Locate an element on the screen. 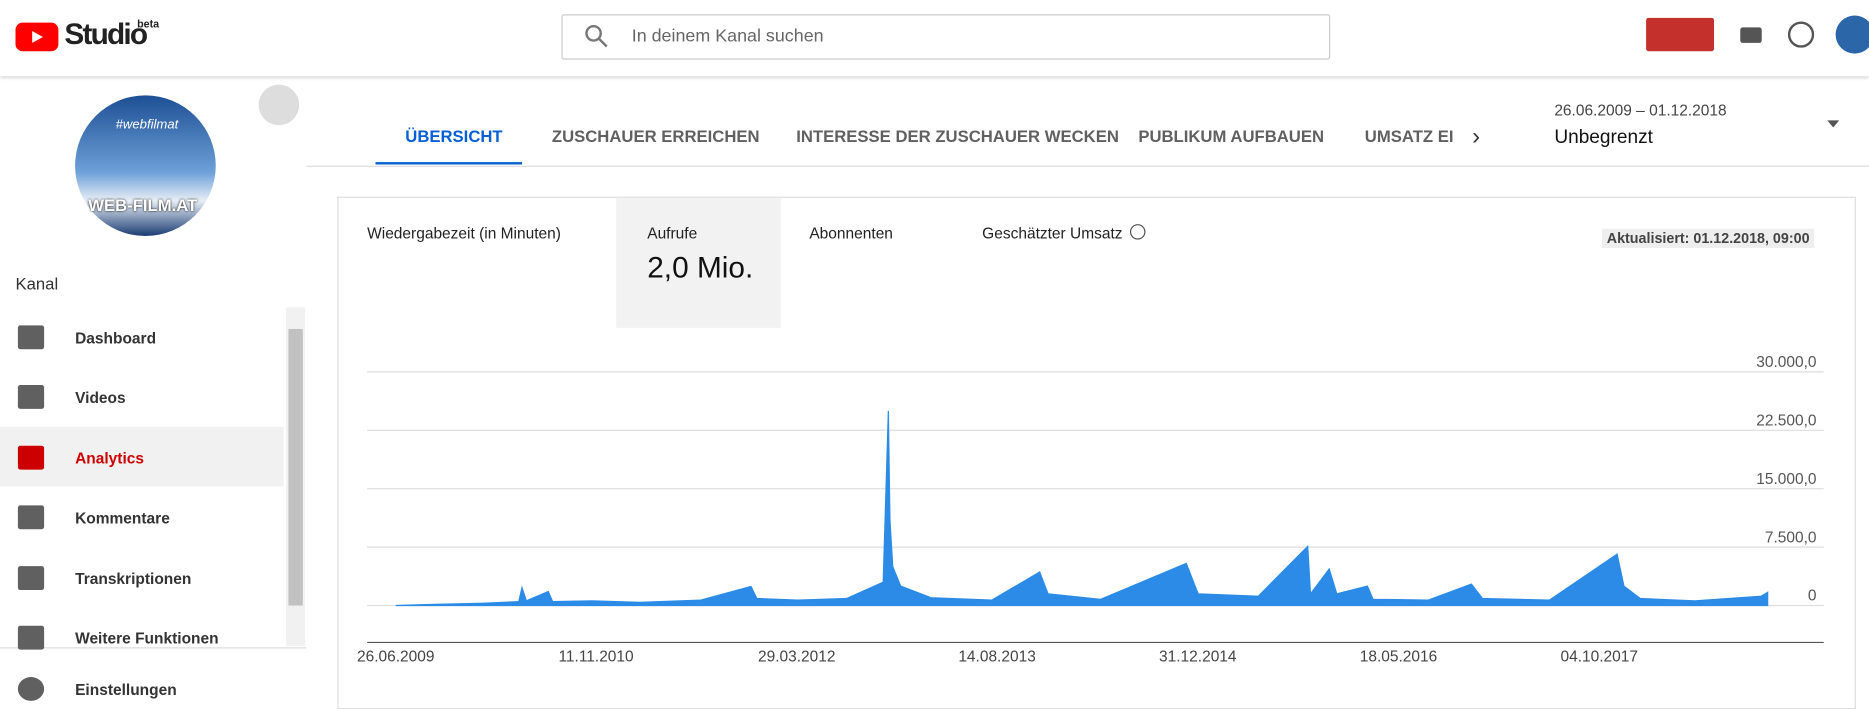  x-tick-label: 11.11.2010 is located at coordinates (595, 657).